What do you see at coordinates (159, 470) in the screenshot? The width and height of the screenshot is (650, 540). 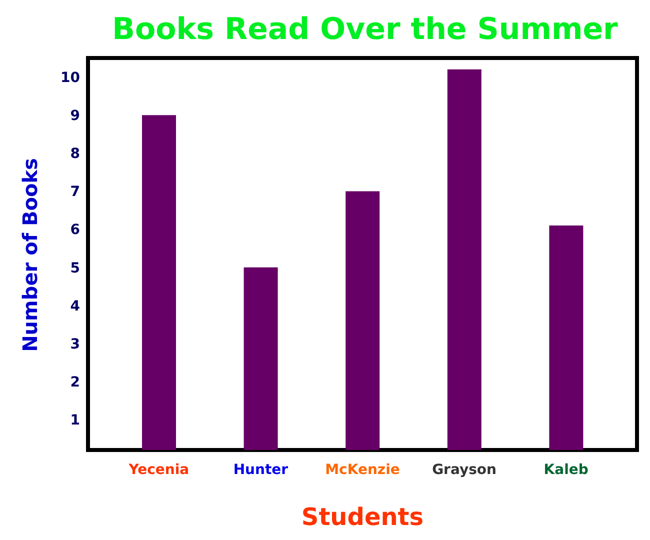 I see `x-tick-label: Yecenia` at bounding box center [159, 470].